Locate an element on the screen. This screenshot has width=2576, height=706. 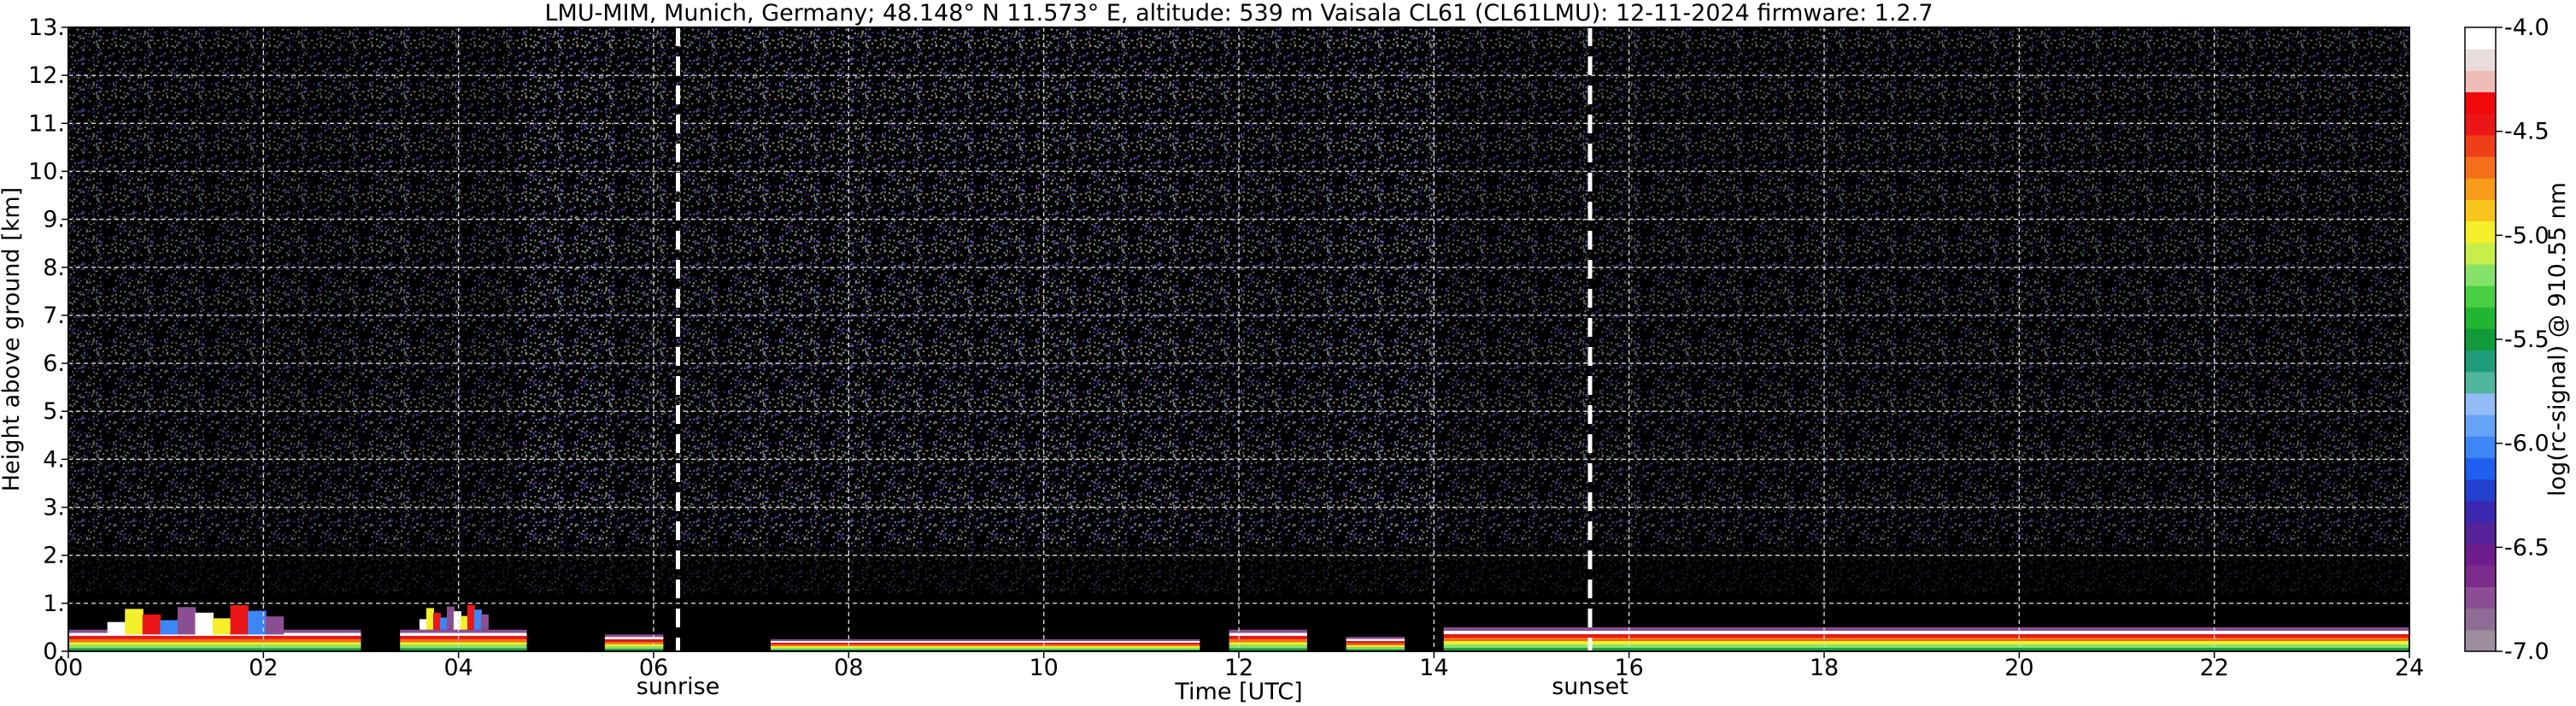
x-tick-label: 20 is located at coordinates (2018, 668).